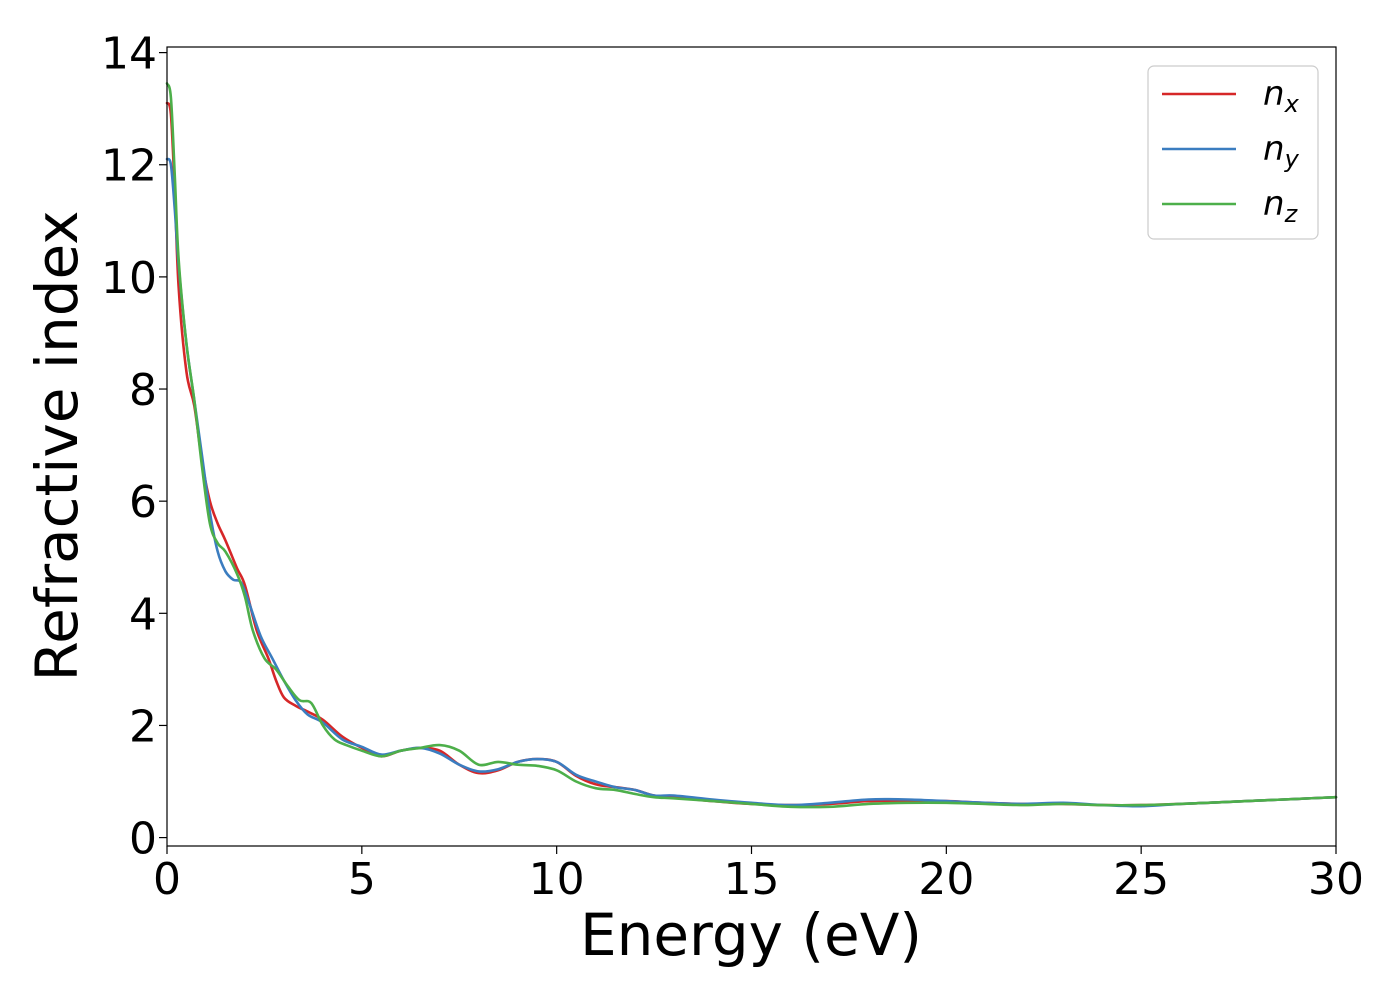 This screenshot has height=1000, width=1400. Describe the element at coordinates (143, 614) in the screenshot. I see `y-tick-label: 4` at that location.